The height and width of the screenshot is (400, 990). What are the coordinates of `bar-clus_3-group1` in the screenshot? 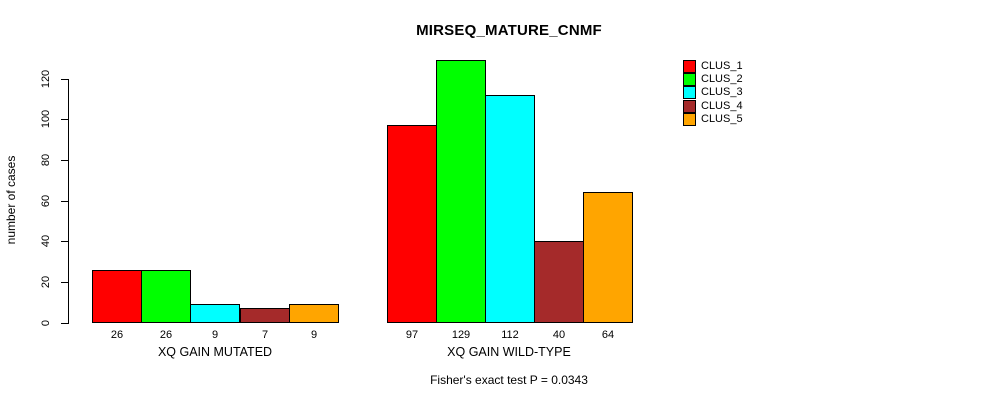 It's located at (215, 313).